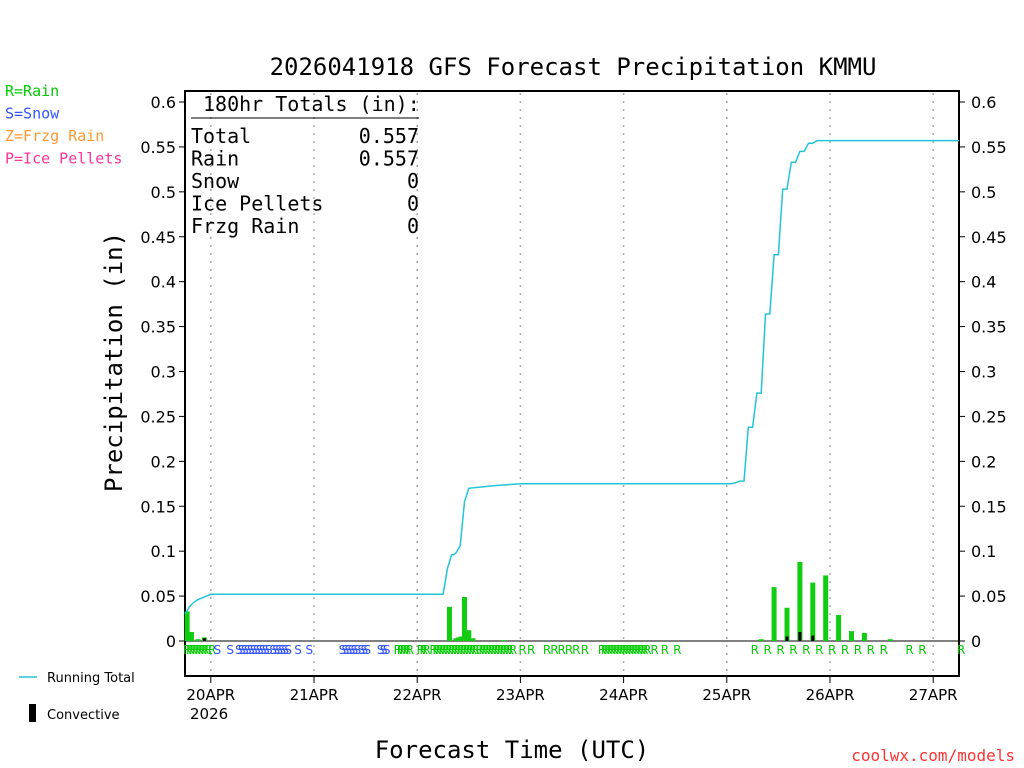  I want to click on y-tick-label-right: 0.3, so click(983, 372).